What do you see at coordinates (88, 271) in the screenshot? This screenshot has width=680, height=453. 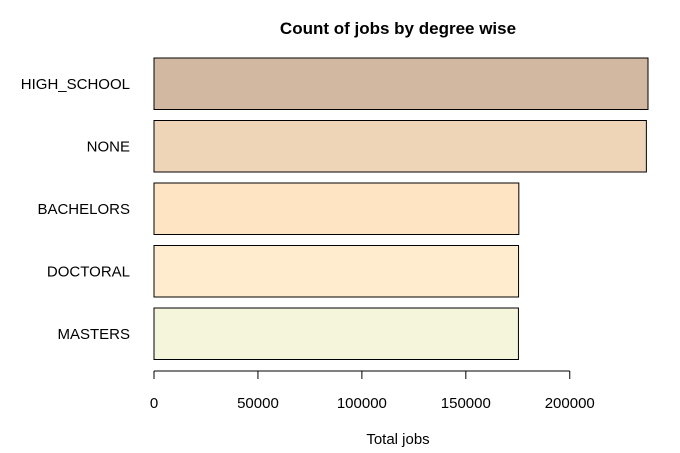 I see `category-label-doctoral: DOCTORAL` at bounding box center [88, 271].